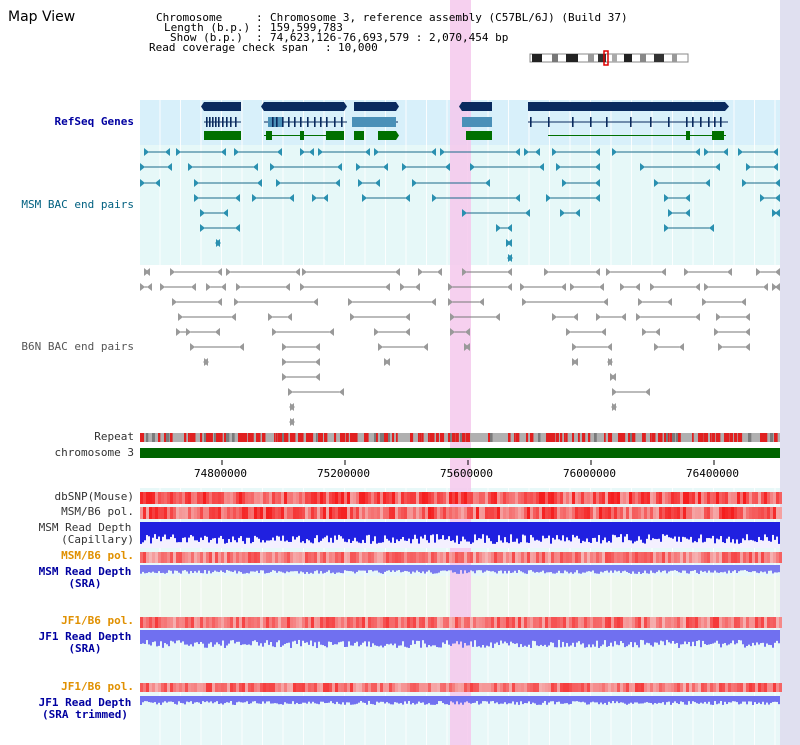 The image size is (800, 745). What do you see at coordinates (97, 620) in the screenshot?
I see `track-label-jf1-b6-pol-1: JF1/B6 pol.` at bounding box center [97, 620].